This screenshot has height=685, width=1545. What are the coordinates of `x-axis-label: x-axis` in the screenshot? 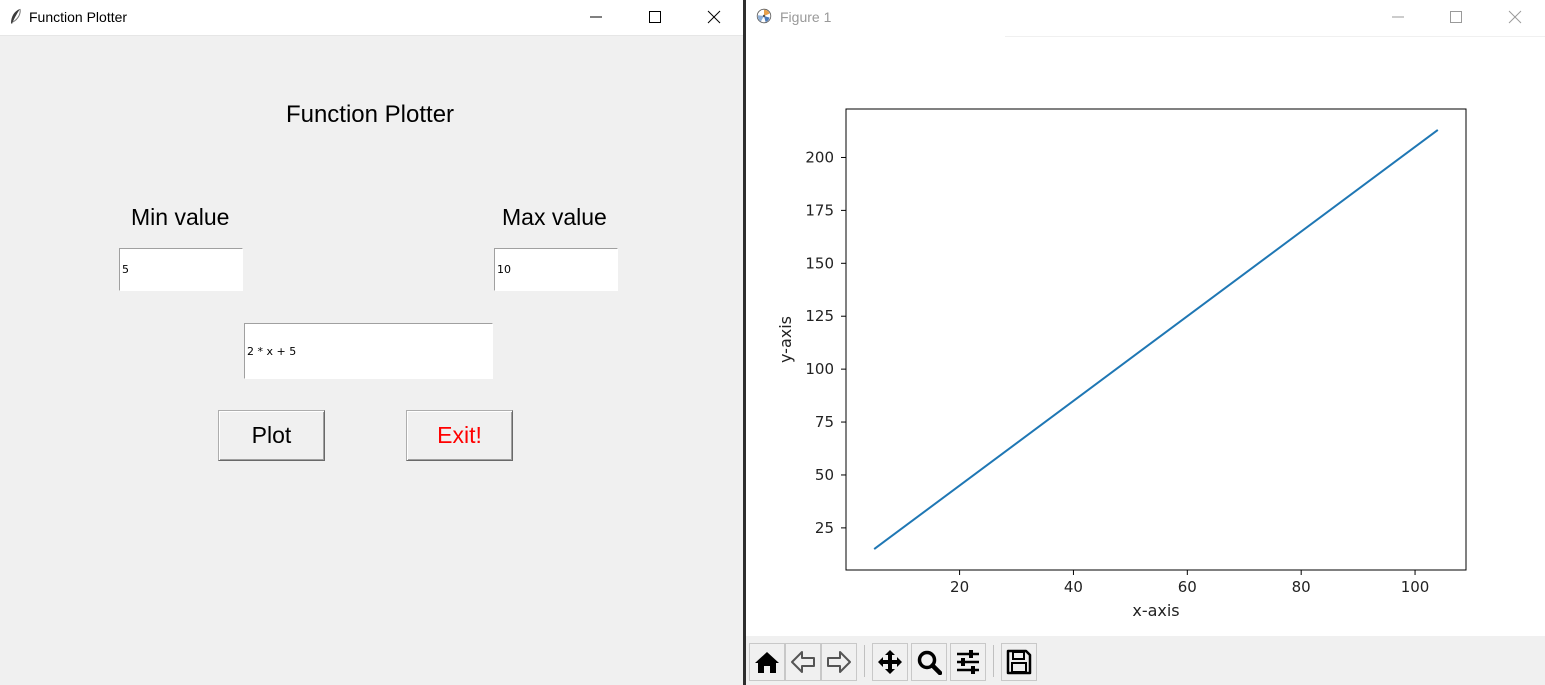 It's located at (1155, 610).